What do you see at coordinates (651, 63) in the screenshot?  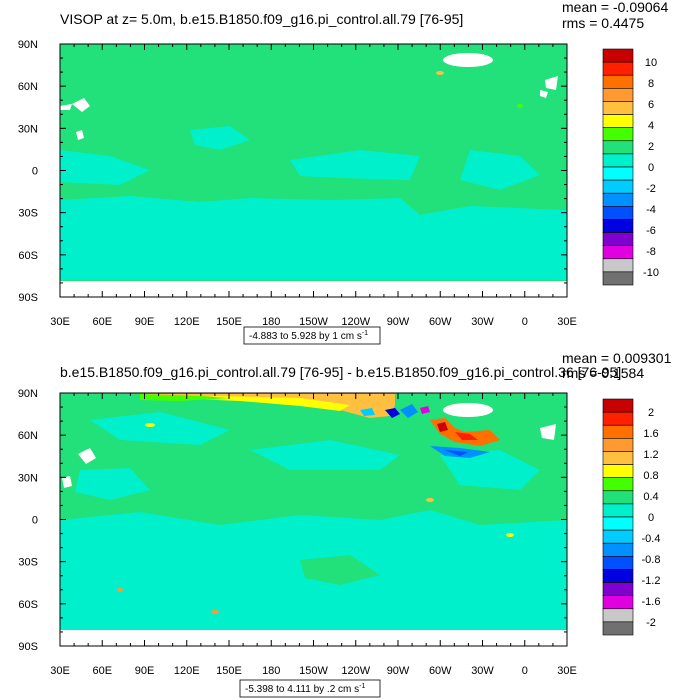 I see `colorbar-label: 10` at bounding box center [651, 63].